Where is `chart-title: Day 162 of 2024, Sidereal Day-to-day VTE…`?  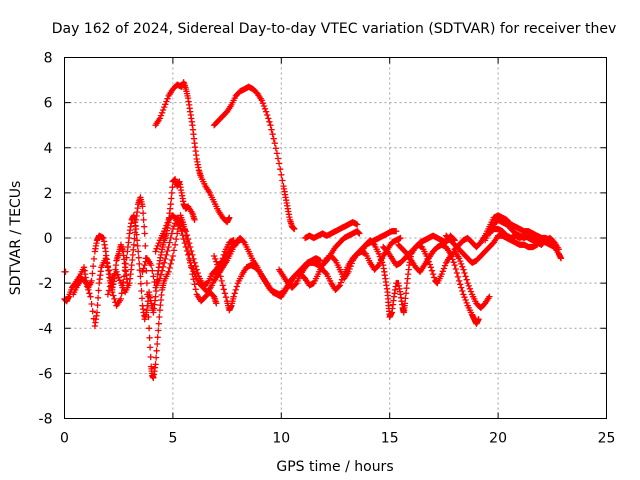 chart-title: Day 162 of 2024, Sidereal Day-to-day VTE… is located at coordinates (334, 29).